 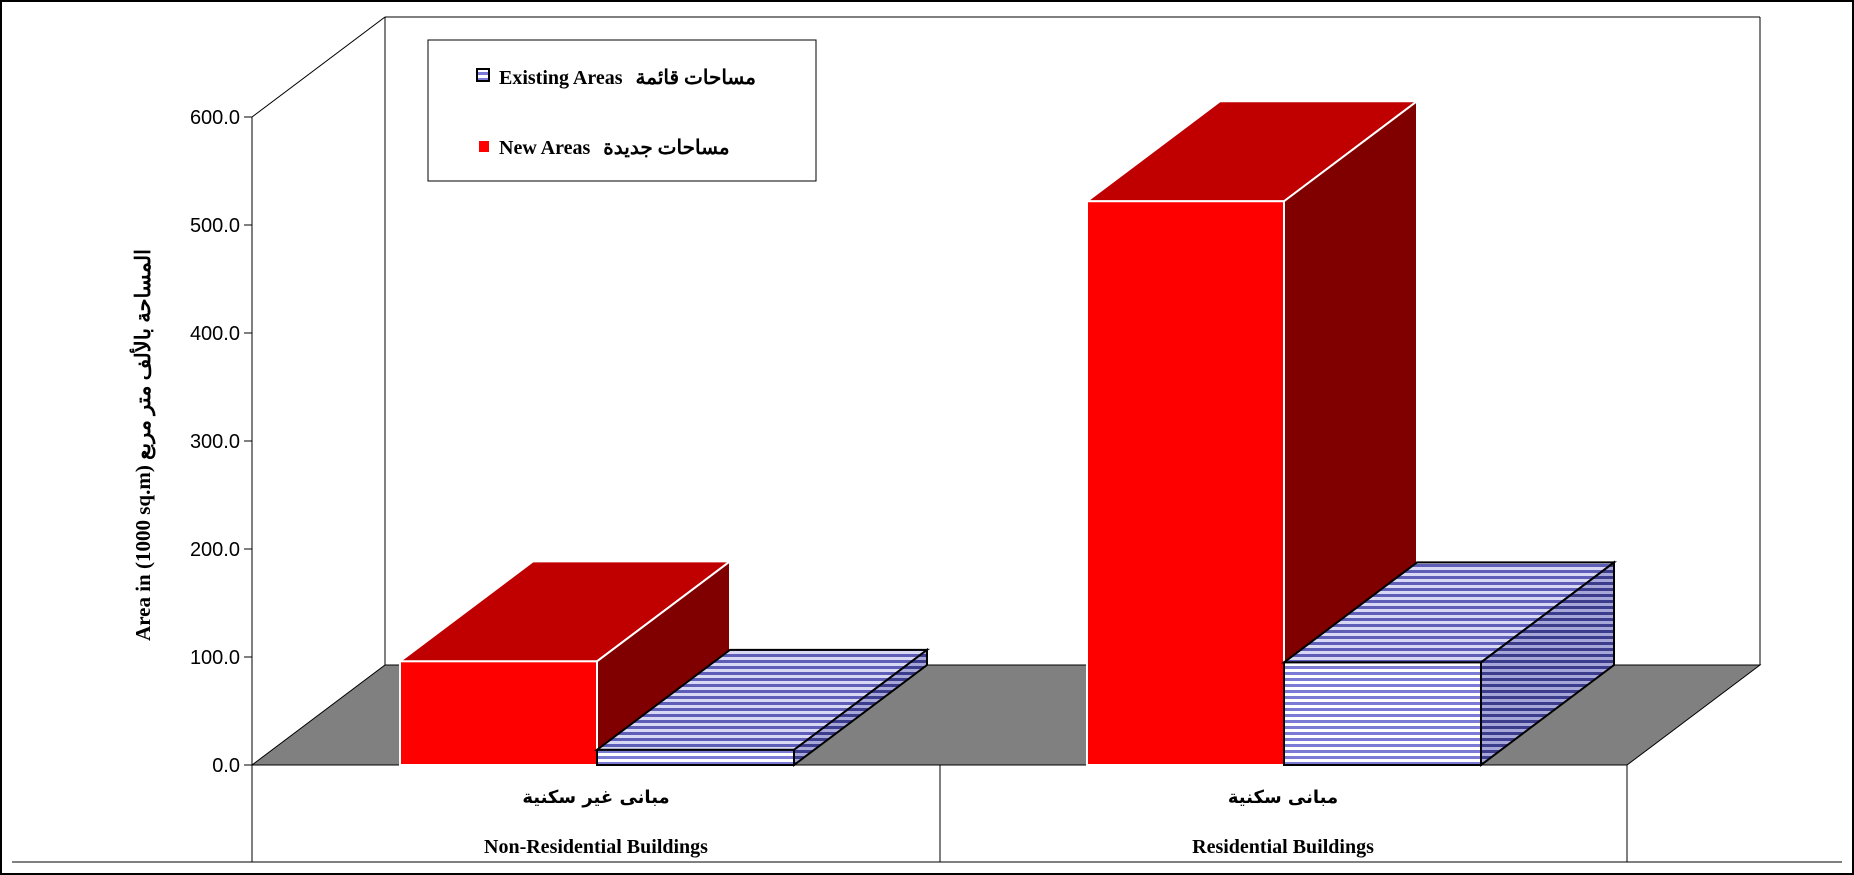 I want to click on bar-existing-nonresidential, so click(x=762, y=707).